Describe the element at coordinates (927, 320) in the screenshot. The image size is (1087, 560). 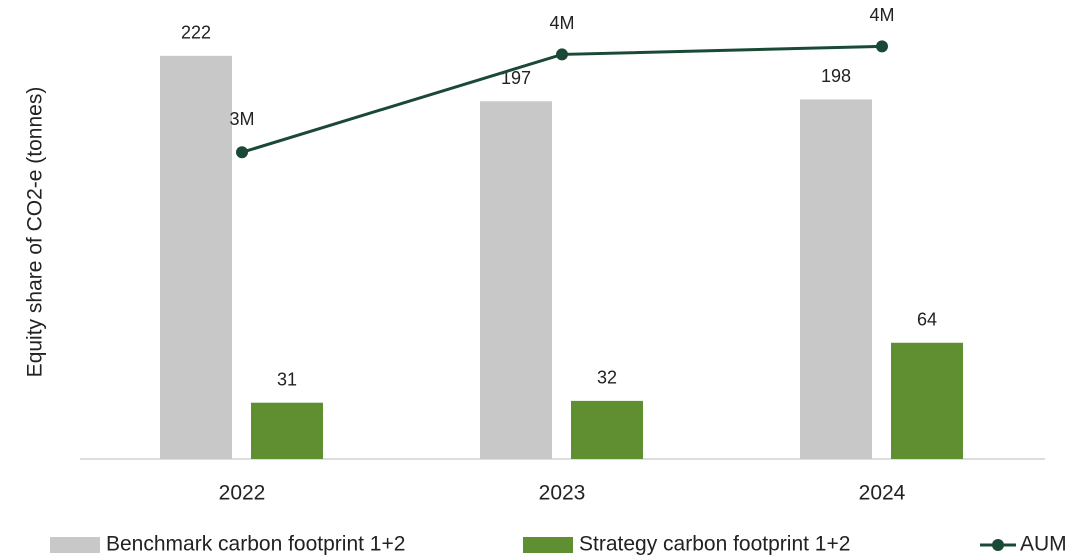
I see `data-label: 64` at that location.